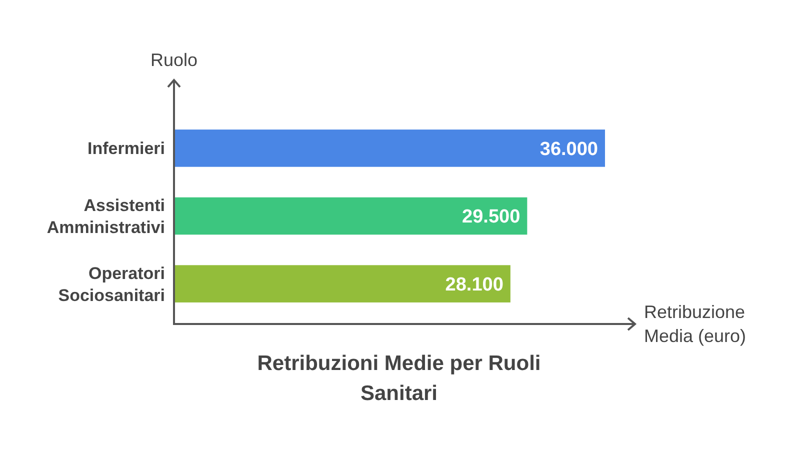 Image resolution: width=798 pixels, height=456 pixels. What do you see at coordinates (695, 324) in the screenshot?
I see `x-axis-title: Retribuzione Media (euro)` at bounding box center [695, 324].